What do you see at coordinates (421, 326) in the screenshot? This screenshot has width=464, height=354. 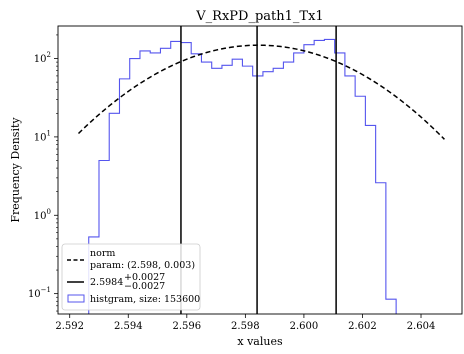 I see `x-tick-label-6: 2.604` at bounding box center [421, 326].